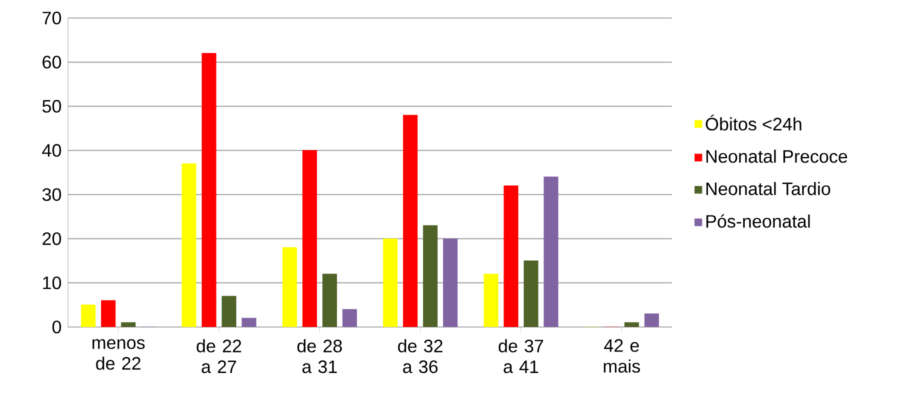 This screenshot has width=917, height=419. I want to click on legend-label: Óbitos <24h, so click(754, 122).